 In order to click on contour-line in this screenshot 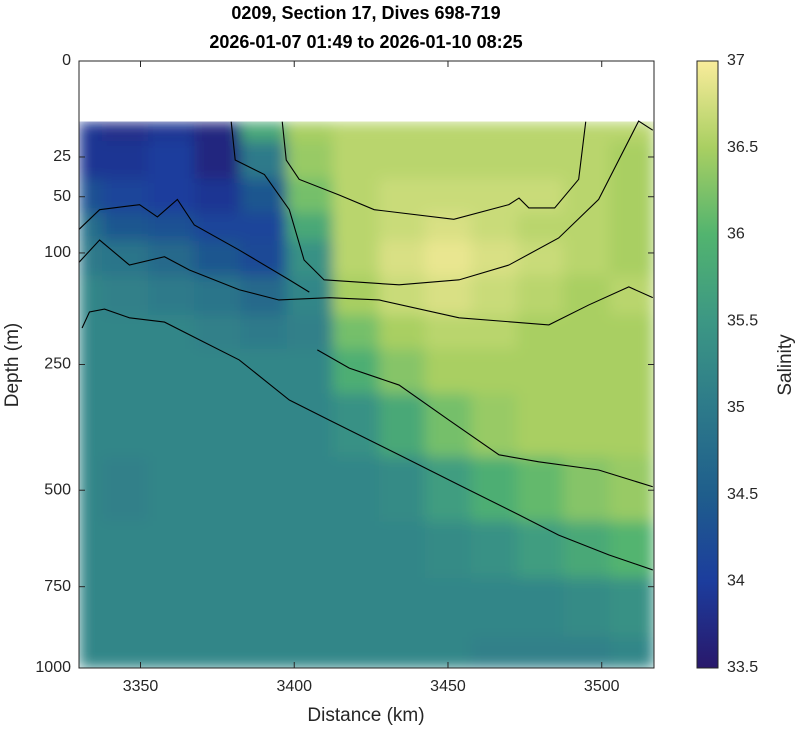, I will do `click(434, 170)`.